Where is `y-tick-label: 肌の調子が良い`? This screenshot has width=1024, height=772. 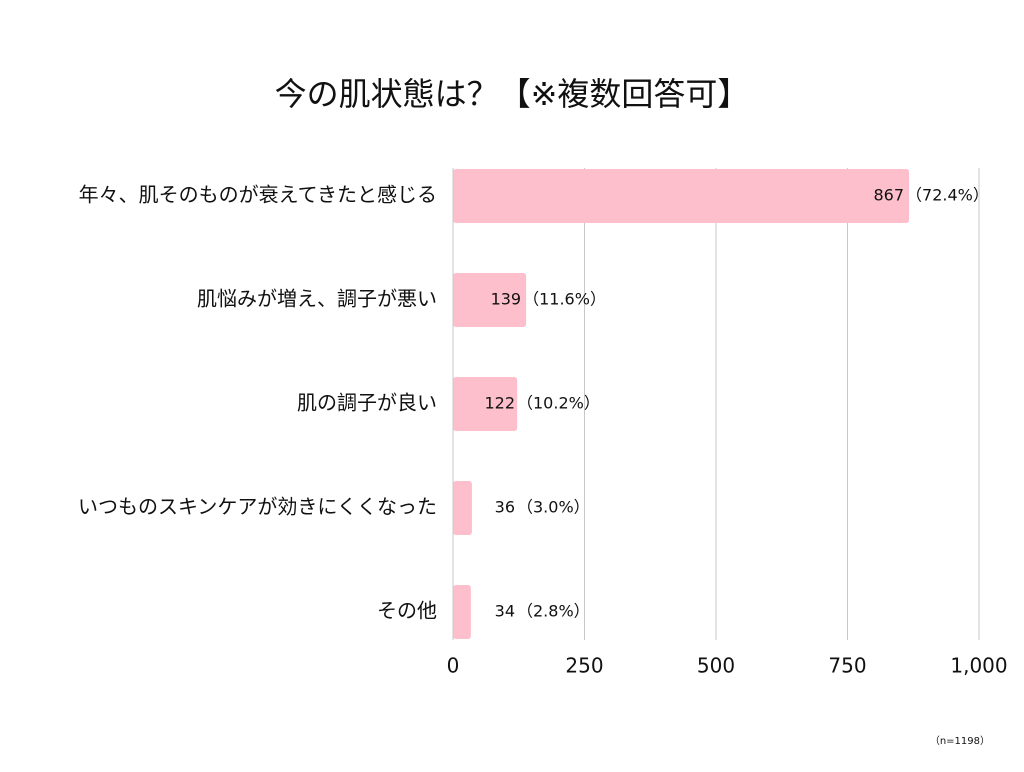
y-tick-label: 肌の調子が良い is located at coordinates (367, 403).